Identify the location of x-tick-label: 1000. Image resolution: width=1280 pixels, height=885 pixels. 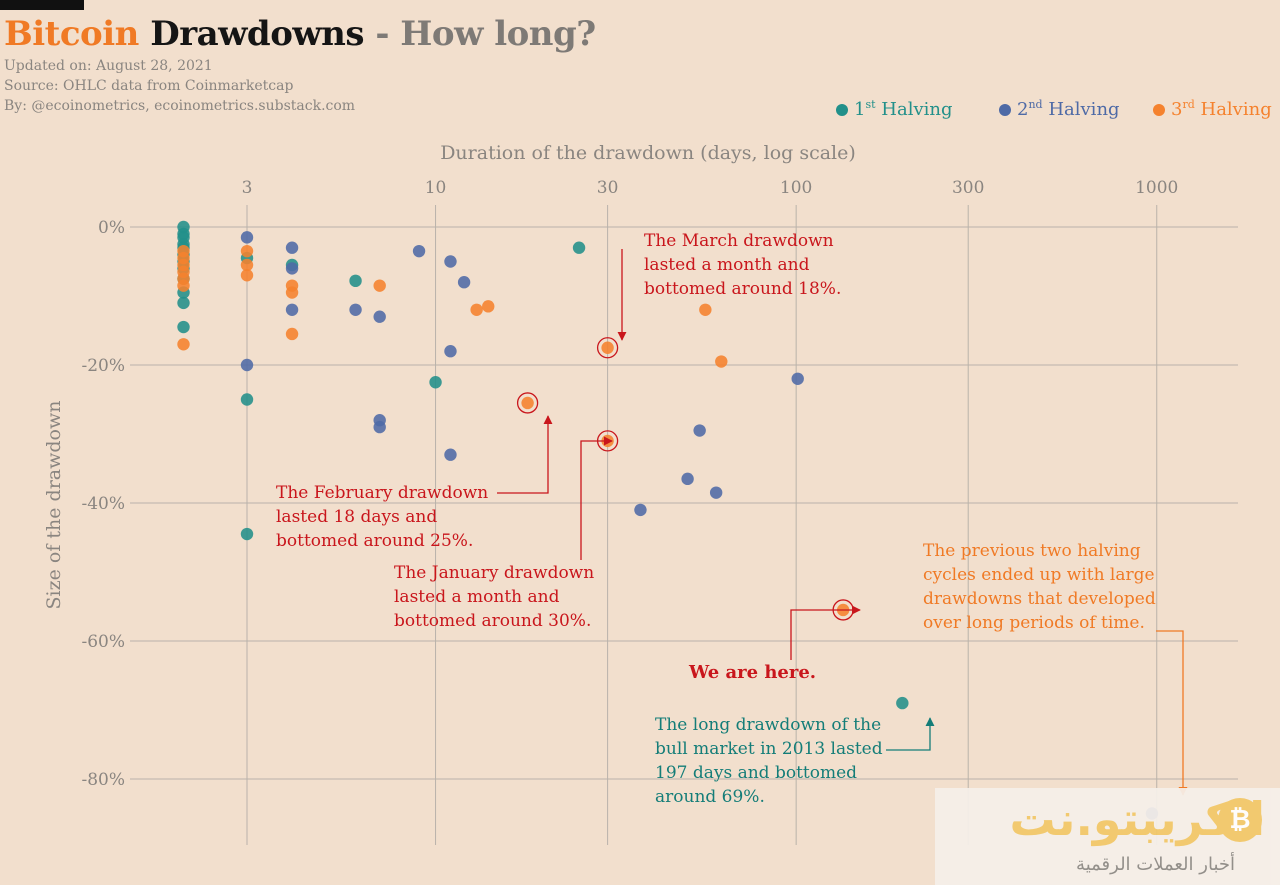
(1156, 188).